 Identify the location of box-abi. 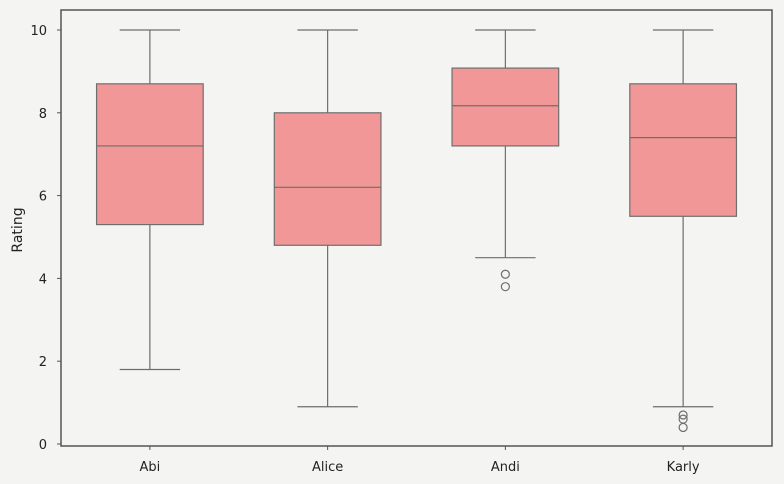
(149, 200).